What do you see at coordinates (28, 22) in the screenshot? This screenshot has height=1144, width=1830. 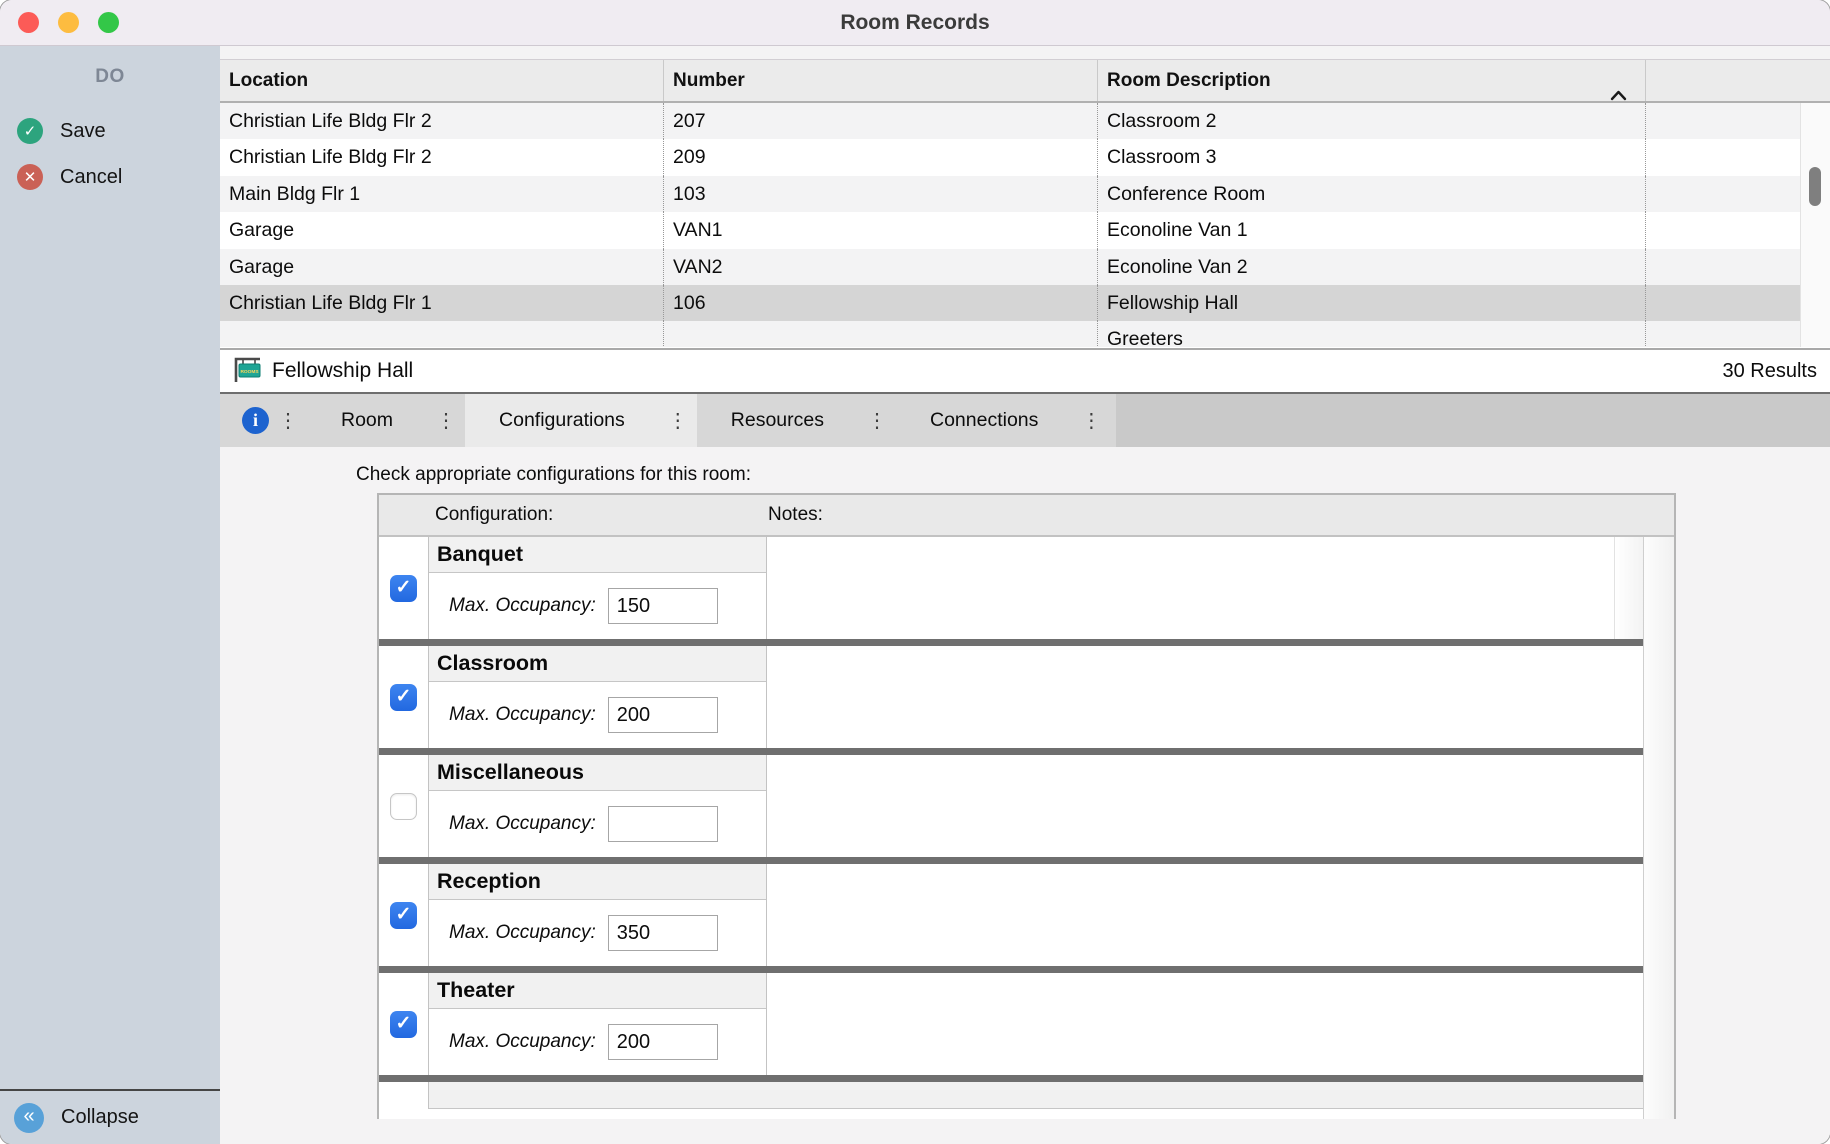 I see `close-window-button` at bounding box center [28, 22].